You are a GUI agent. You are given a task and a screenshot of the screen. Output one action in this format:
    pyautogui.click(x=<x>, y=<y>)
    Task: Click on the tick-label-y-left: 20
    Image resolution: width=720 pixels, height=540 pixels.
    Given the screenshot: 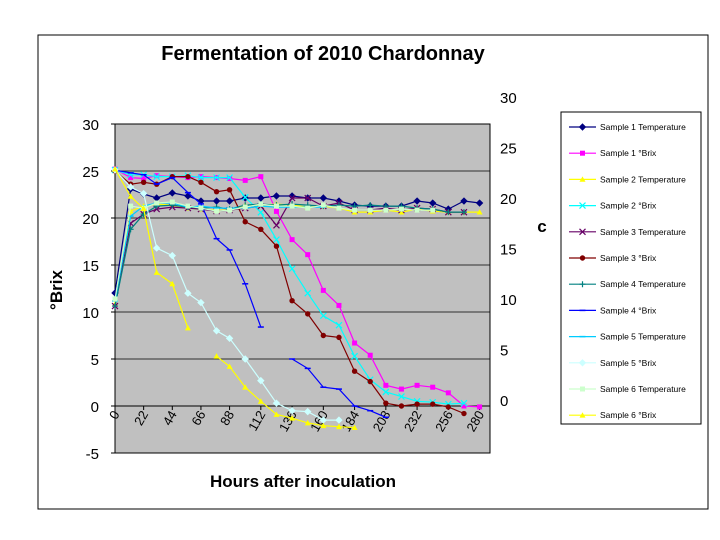 What is the action you would take?
    pyautogui.click(x=90, y=219)
    